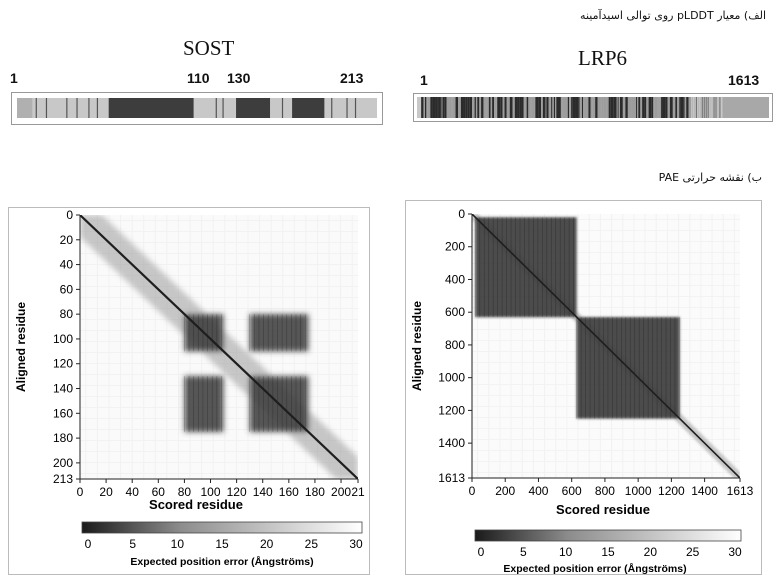 The height and width of the screenshot is (575, 776). What do you see at coordinates (358, 492) in the screenshot?
I see `x-tick-label: 21` at bounding box center [358, 492].